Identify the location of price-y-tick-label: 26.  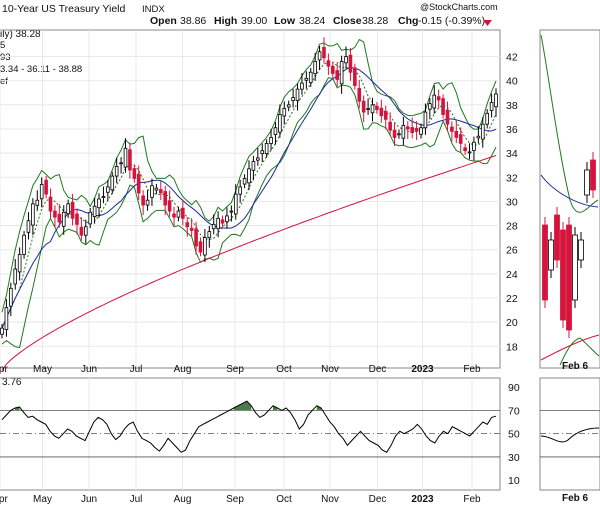
(512, 251).